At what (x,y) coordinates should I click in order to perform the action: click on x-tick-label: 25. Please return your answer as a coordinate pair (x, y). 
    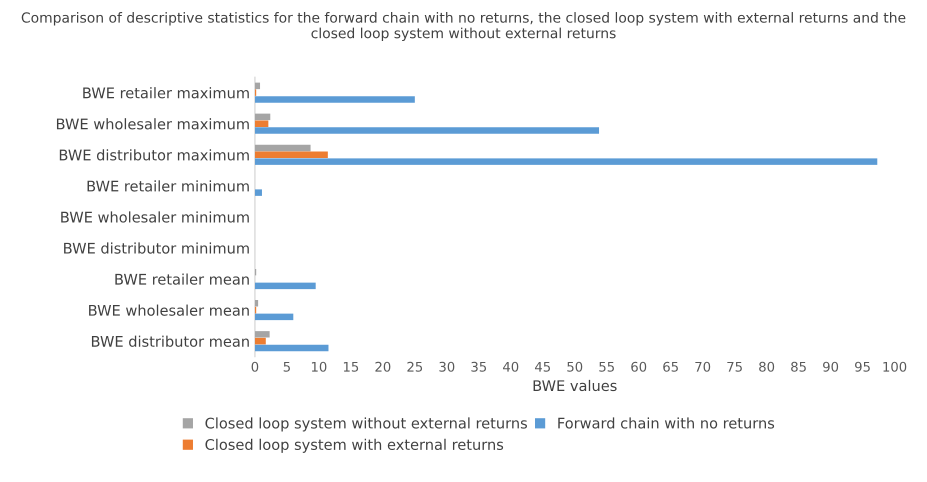
    Looking at the image, I should click on (414, 367).